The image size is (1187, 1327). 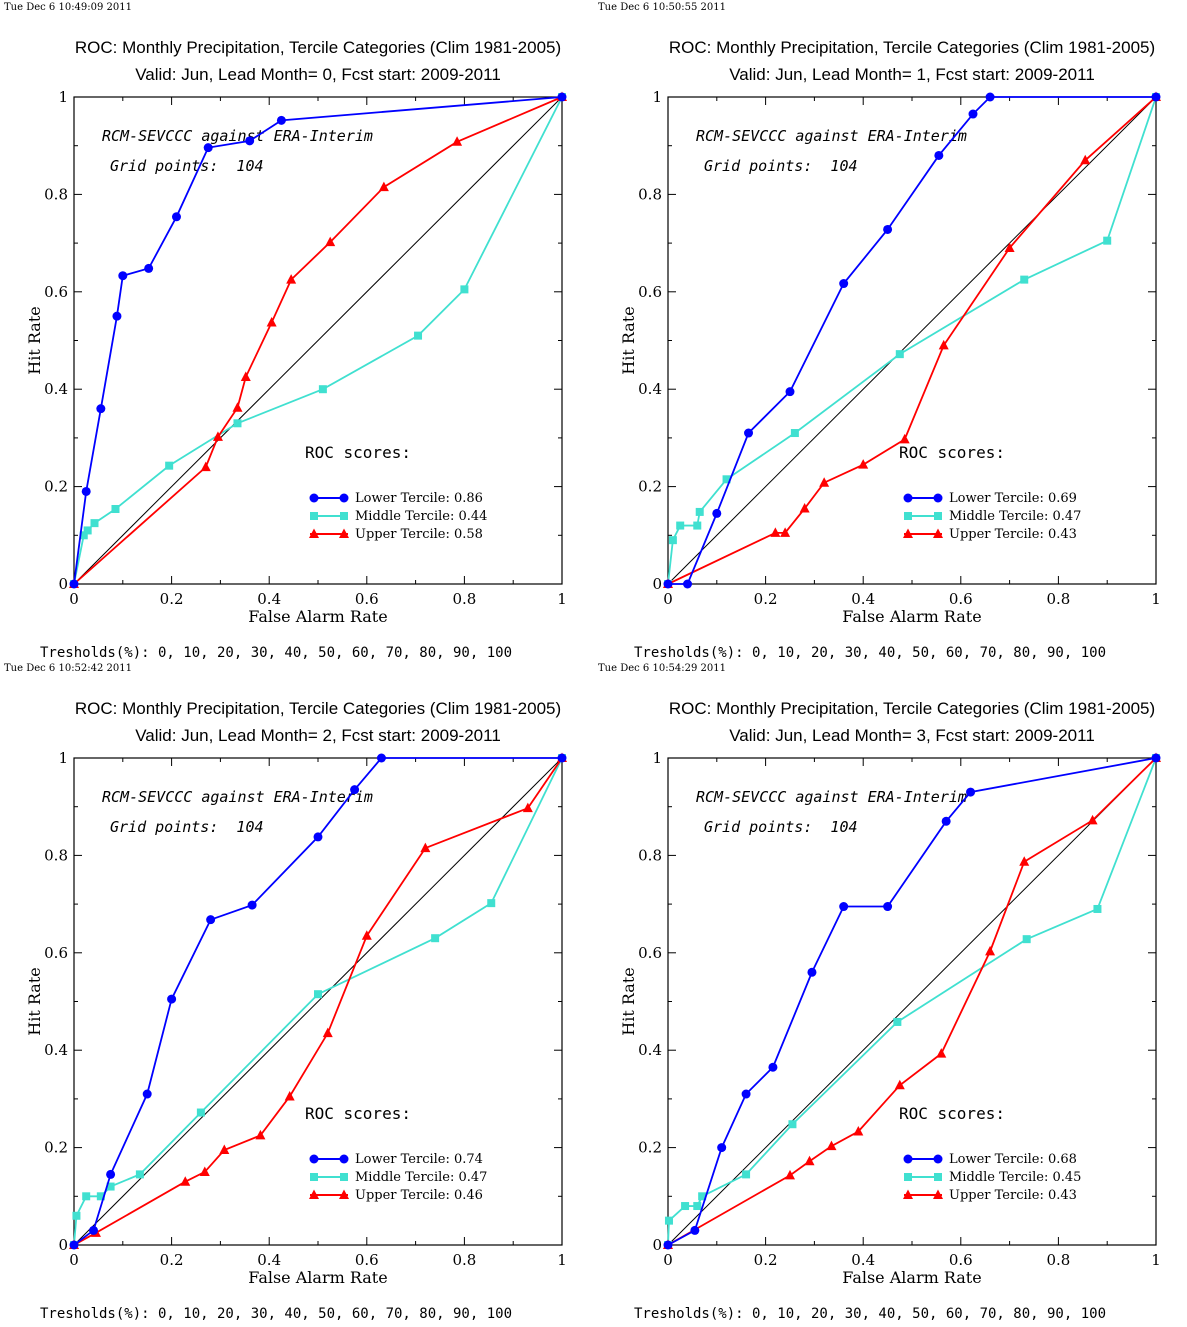 I want to click on legend-upper-tercile-label: Upper Tercile: 0.46, so click(x=419, y=1195).